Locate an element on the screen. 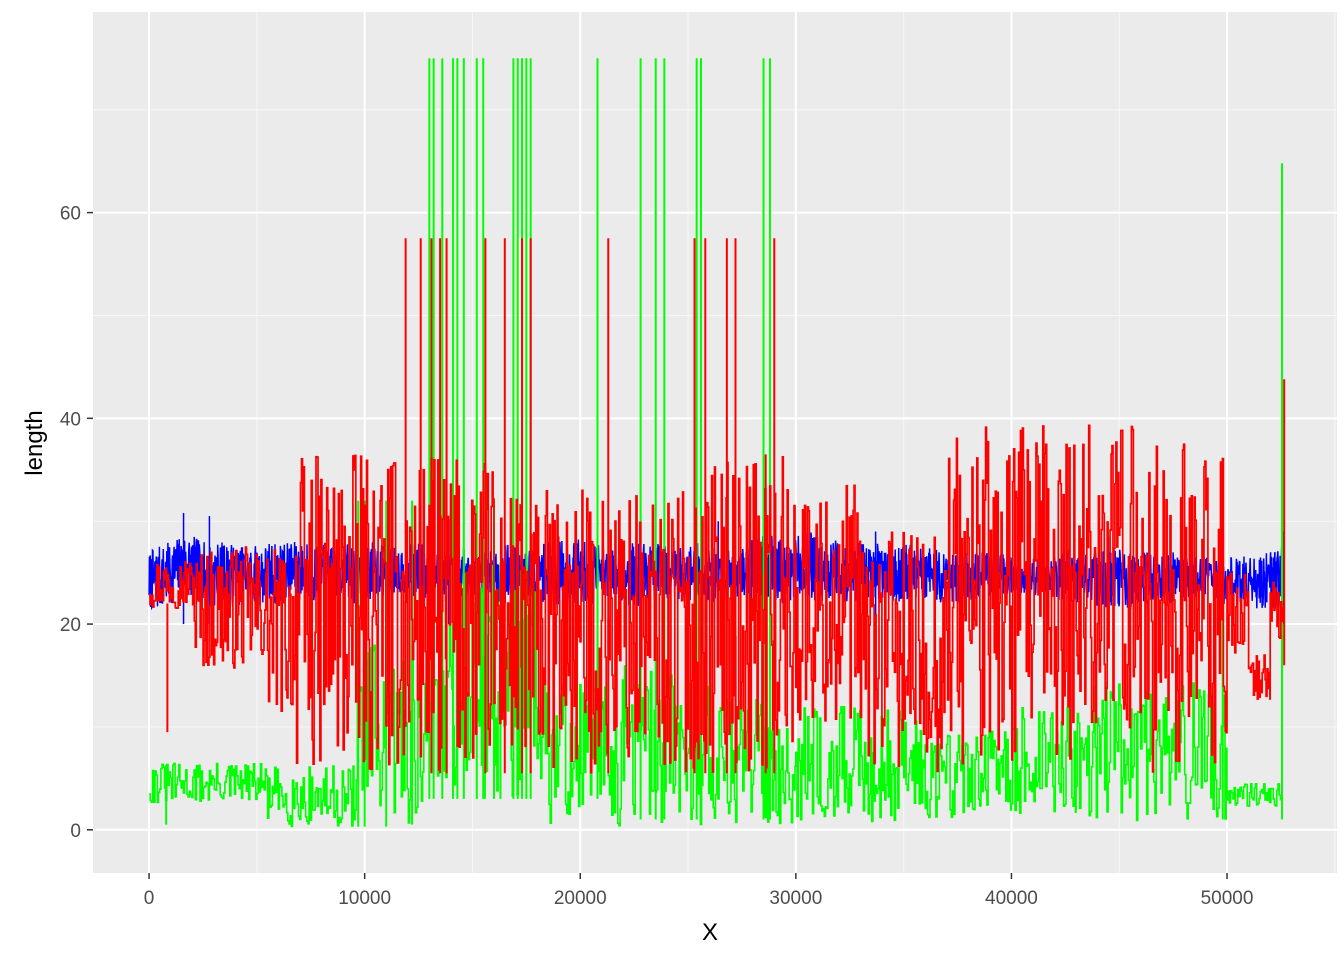  x-tick-label: 50000 is located at coordinates (1227, 898).